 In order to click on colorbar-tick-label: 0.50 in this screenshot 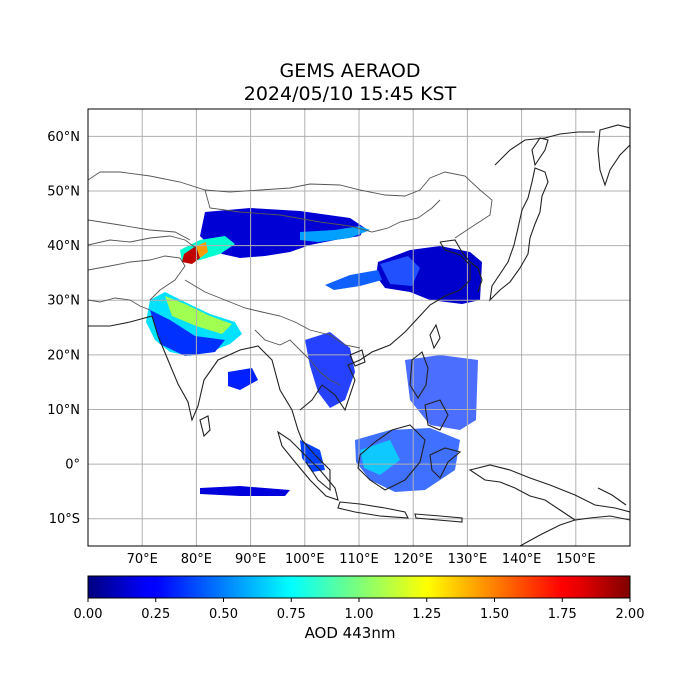, I will do `click(223, 614)`.